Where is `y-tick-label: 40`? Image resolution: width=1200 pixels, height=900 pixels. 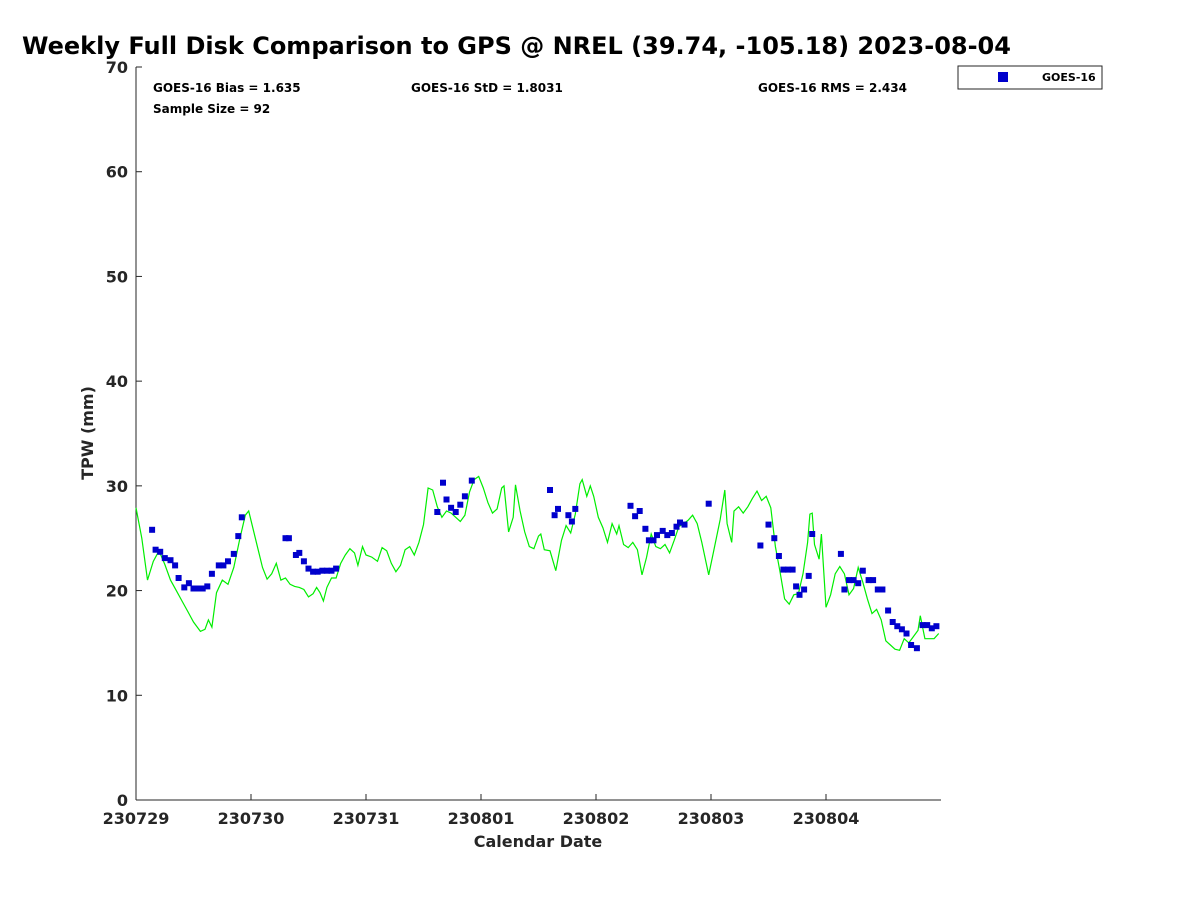 y-tick-label: 40 is located at coordinates (117, 381).